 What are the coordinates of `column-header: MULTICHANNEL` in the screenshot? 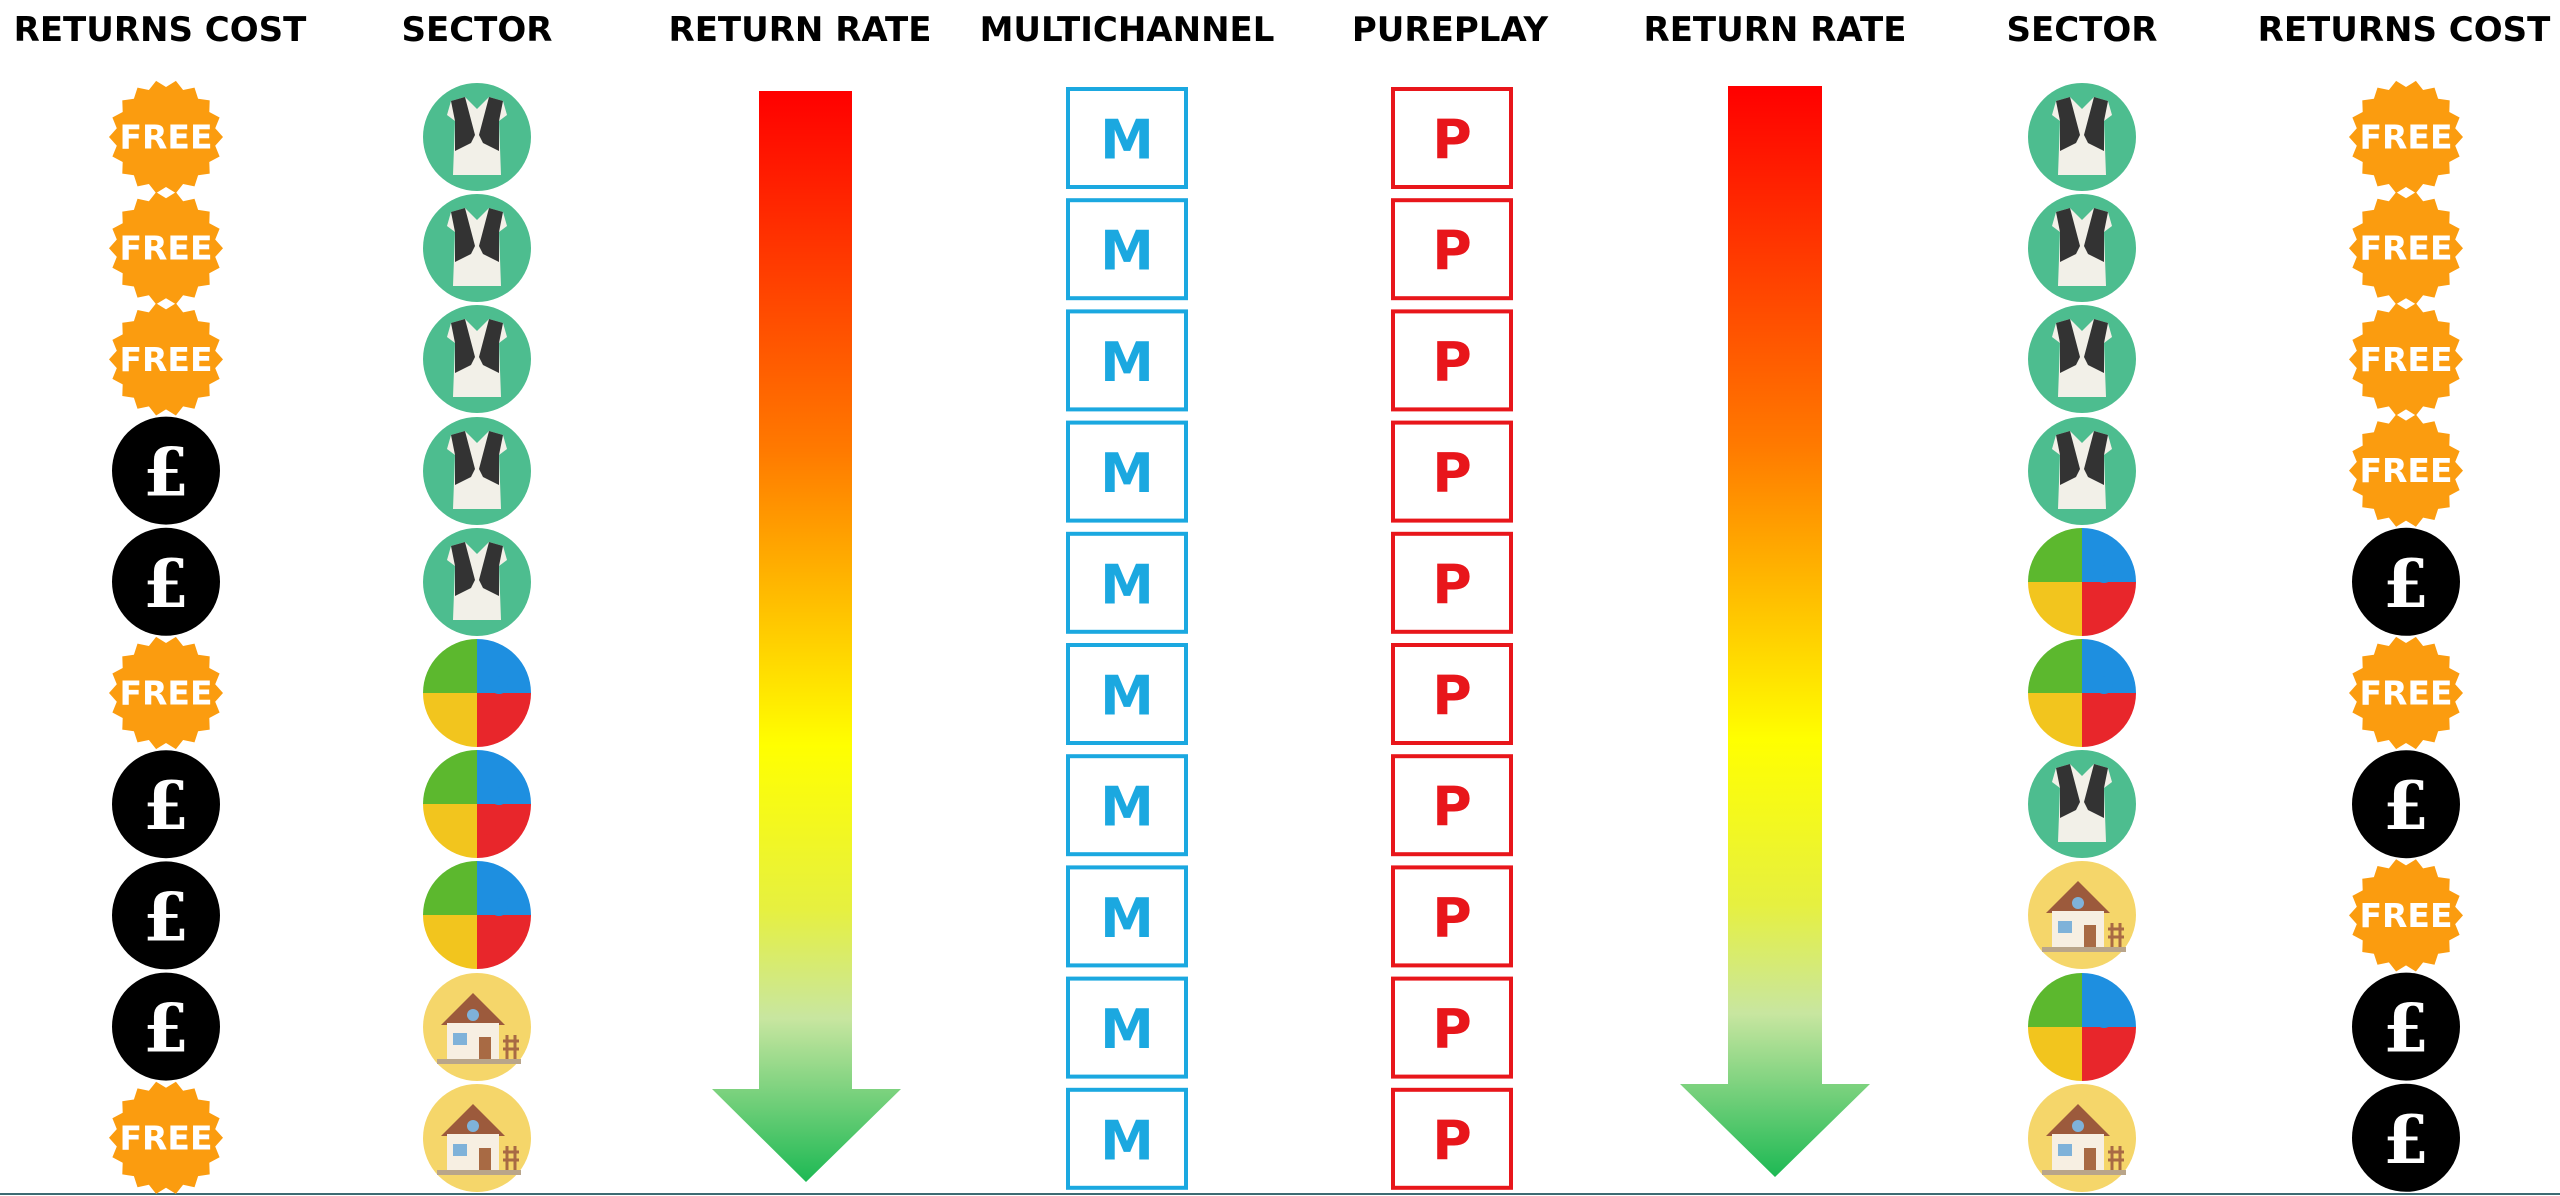 It's located at (1127, 30).